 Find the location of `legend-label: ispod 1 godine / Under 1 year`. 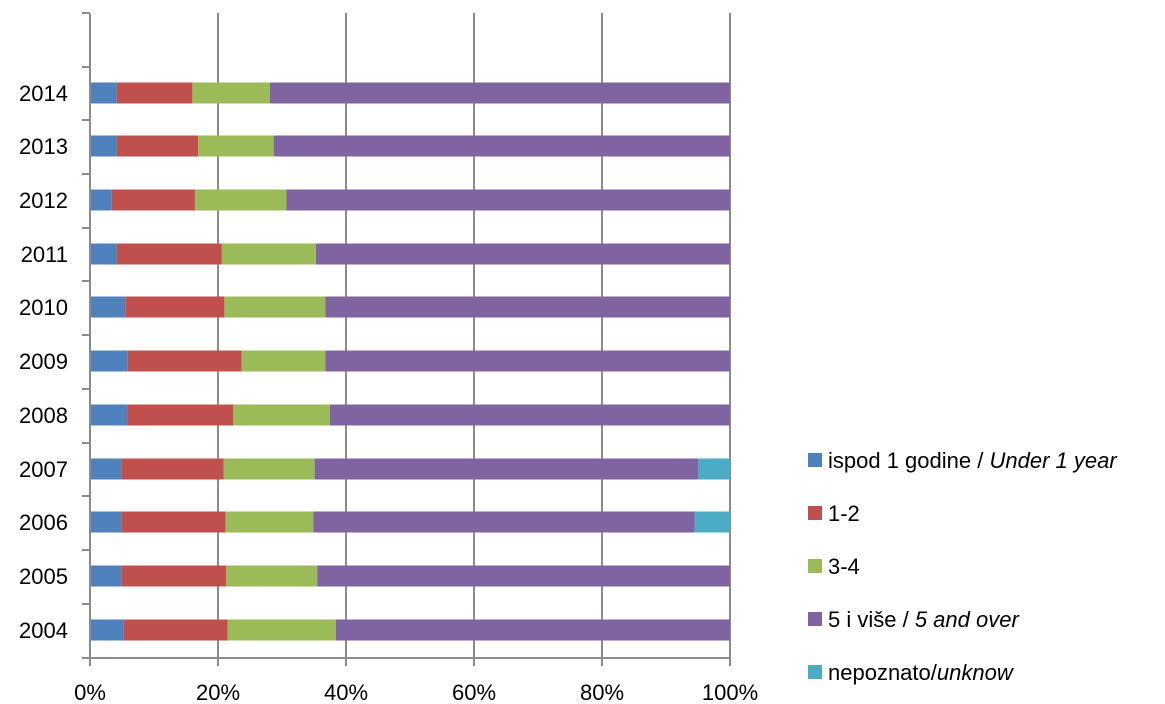

legend-label: ispod 1 godine / Under 1 year is located at coordinates (973, 460).